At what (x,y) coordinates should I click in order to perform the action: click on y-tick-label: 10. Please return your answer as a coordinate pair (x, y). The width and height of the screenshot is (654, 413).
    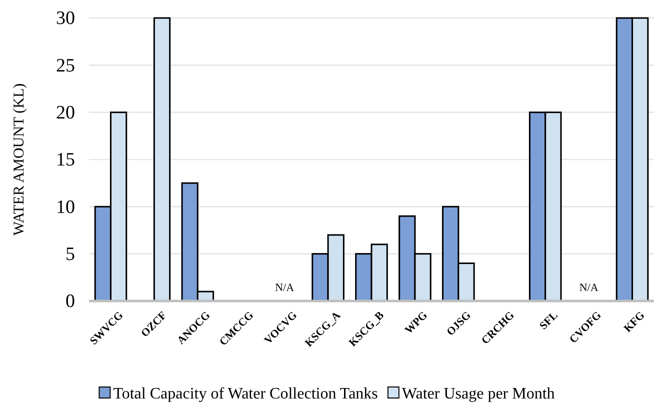
    Looking at the image, I should click on (65, 207).